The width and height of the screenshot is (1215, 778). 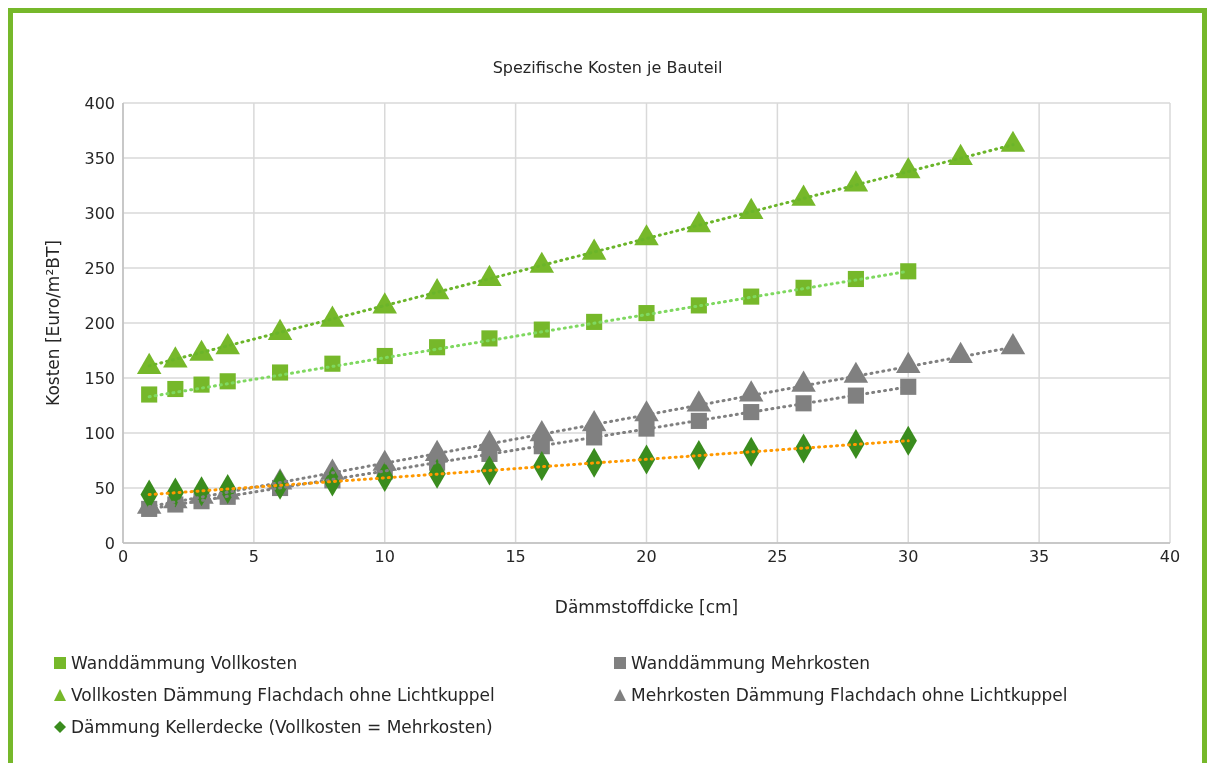 I want to click on x-tick-label: 40, so click(x=1170, y=557).